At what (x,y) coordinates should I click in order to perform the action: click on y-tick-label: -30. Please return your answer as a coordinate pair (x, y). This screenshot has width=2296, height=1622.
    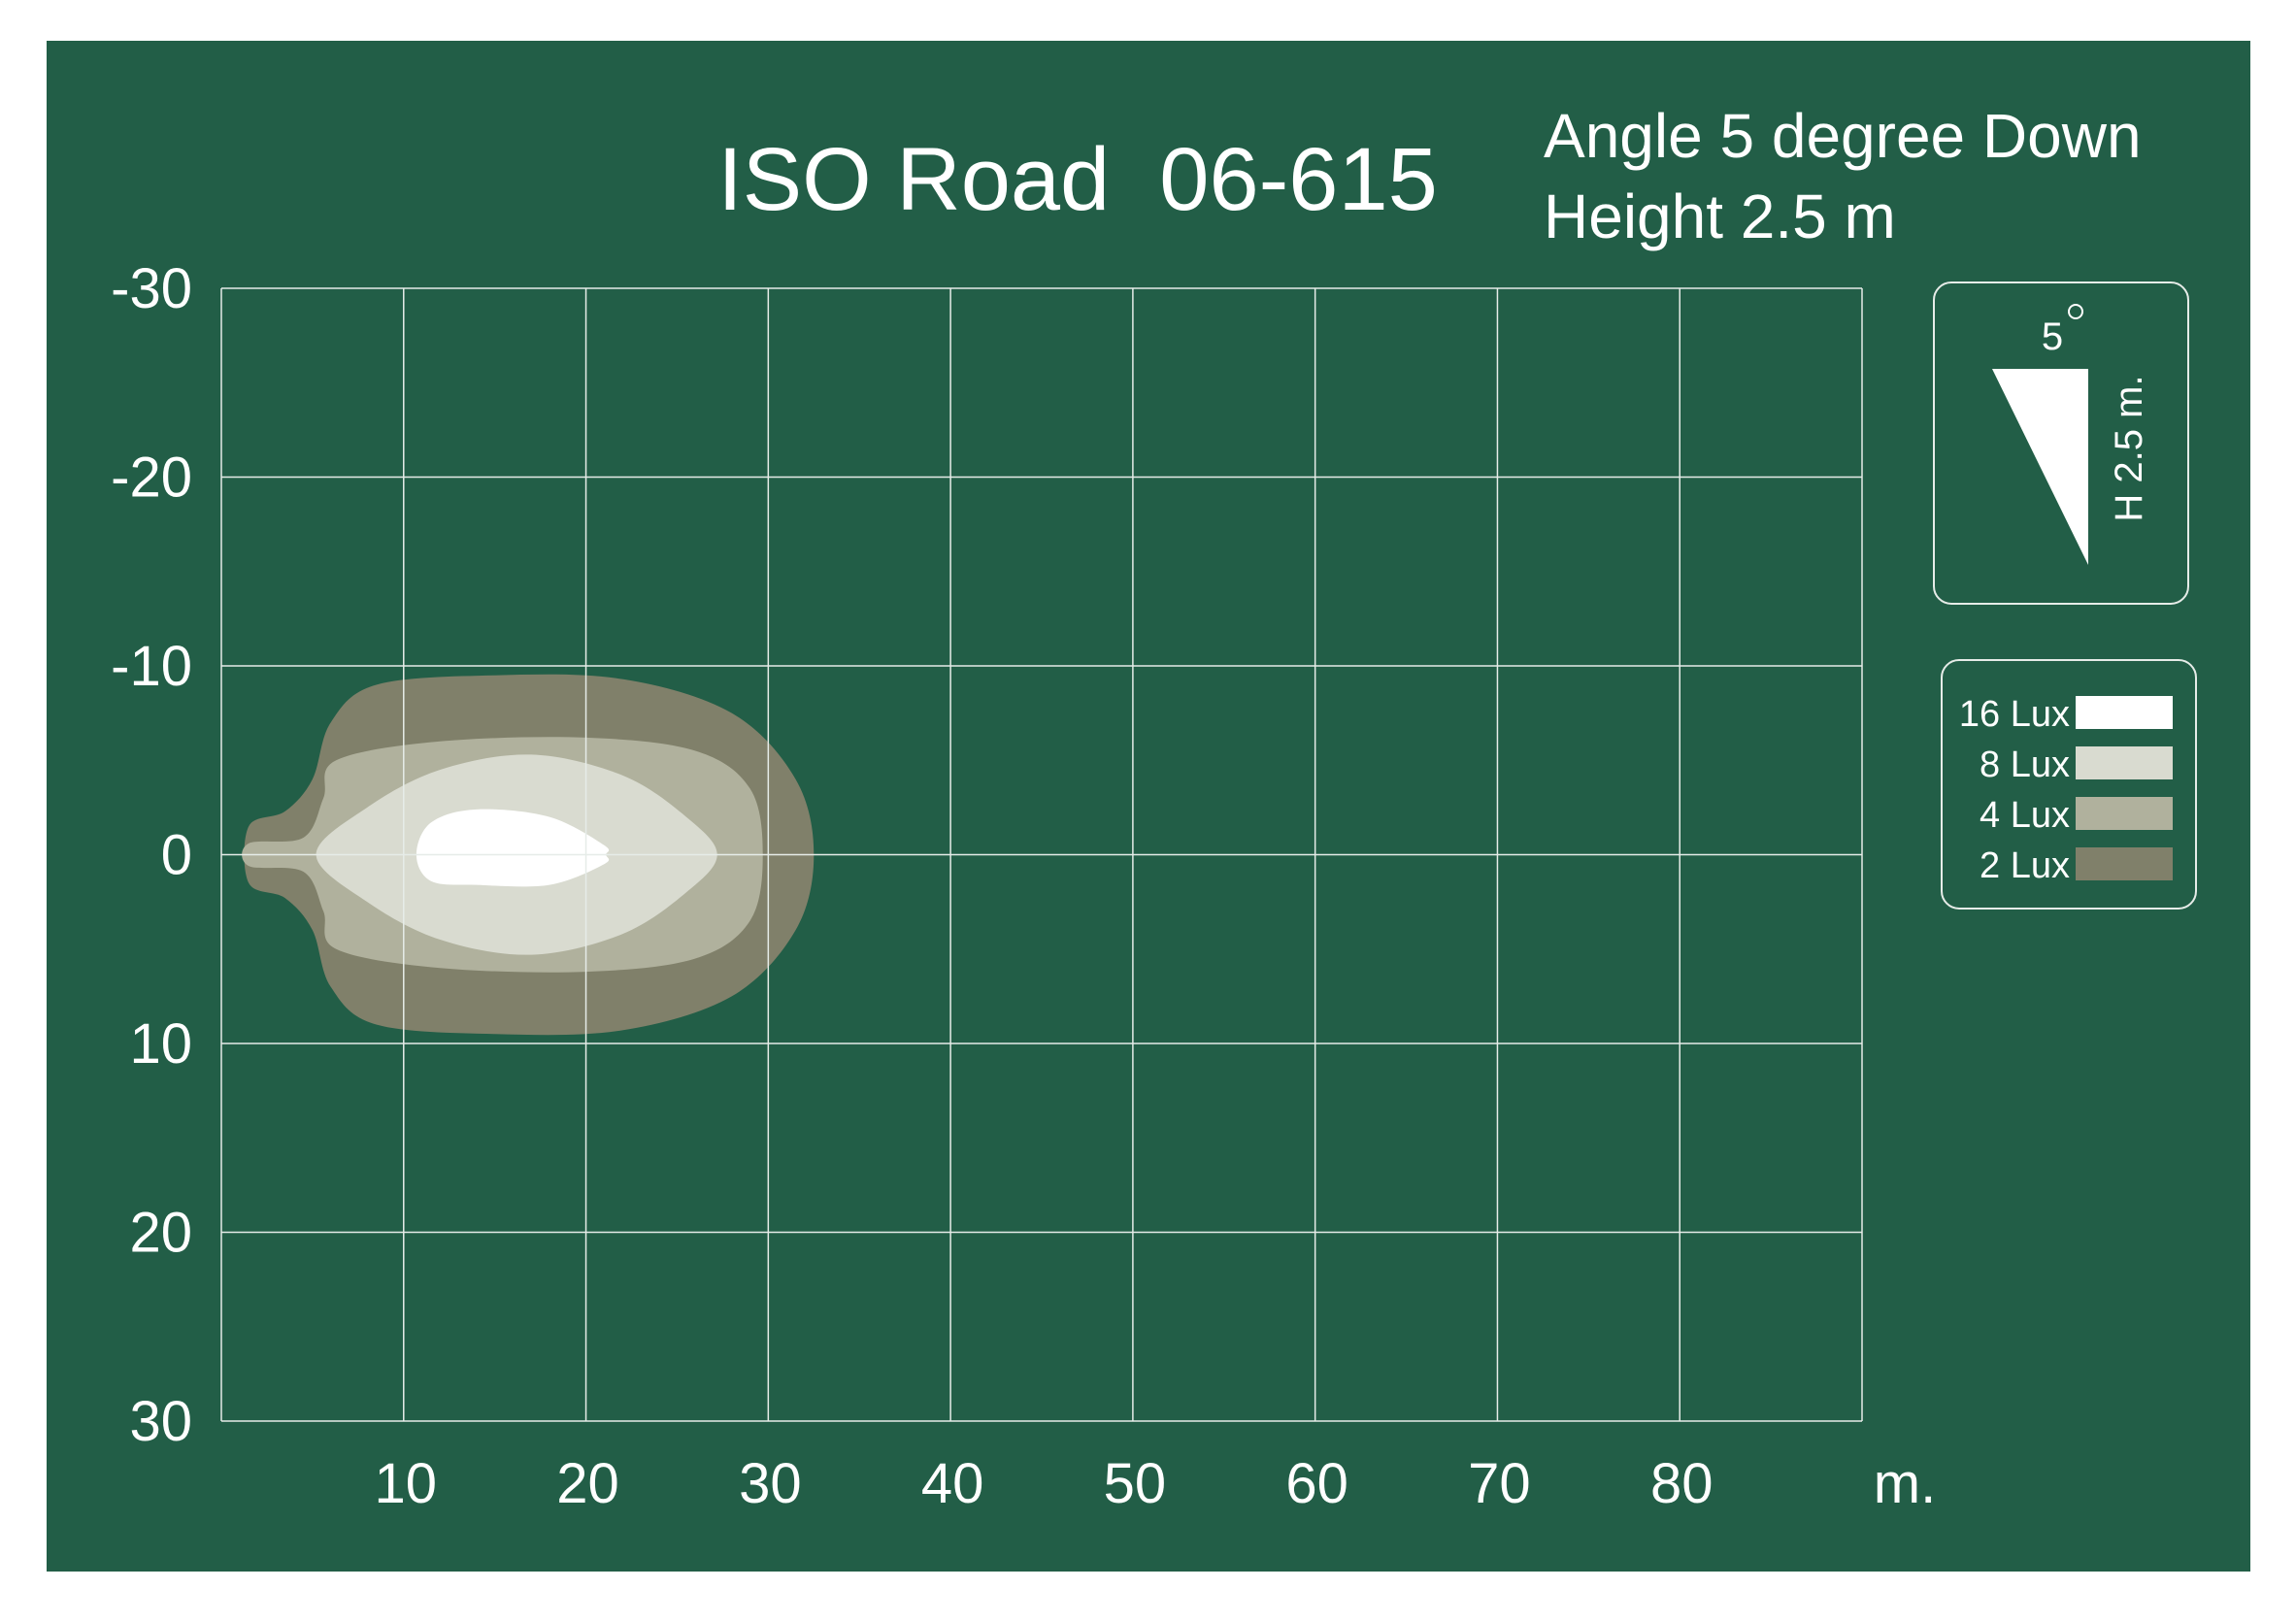
    Looking at the image, I should click on (151, 288).